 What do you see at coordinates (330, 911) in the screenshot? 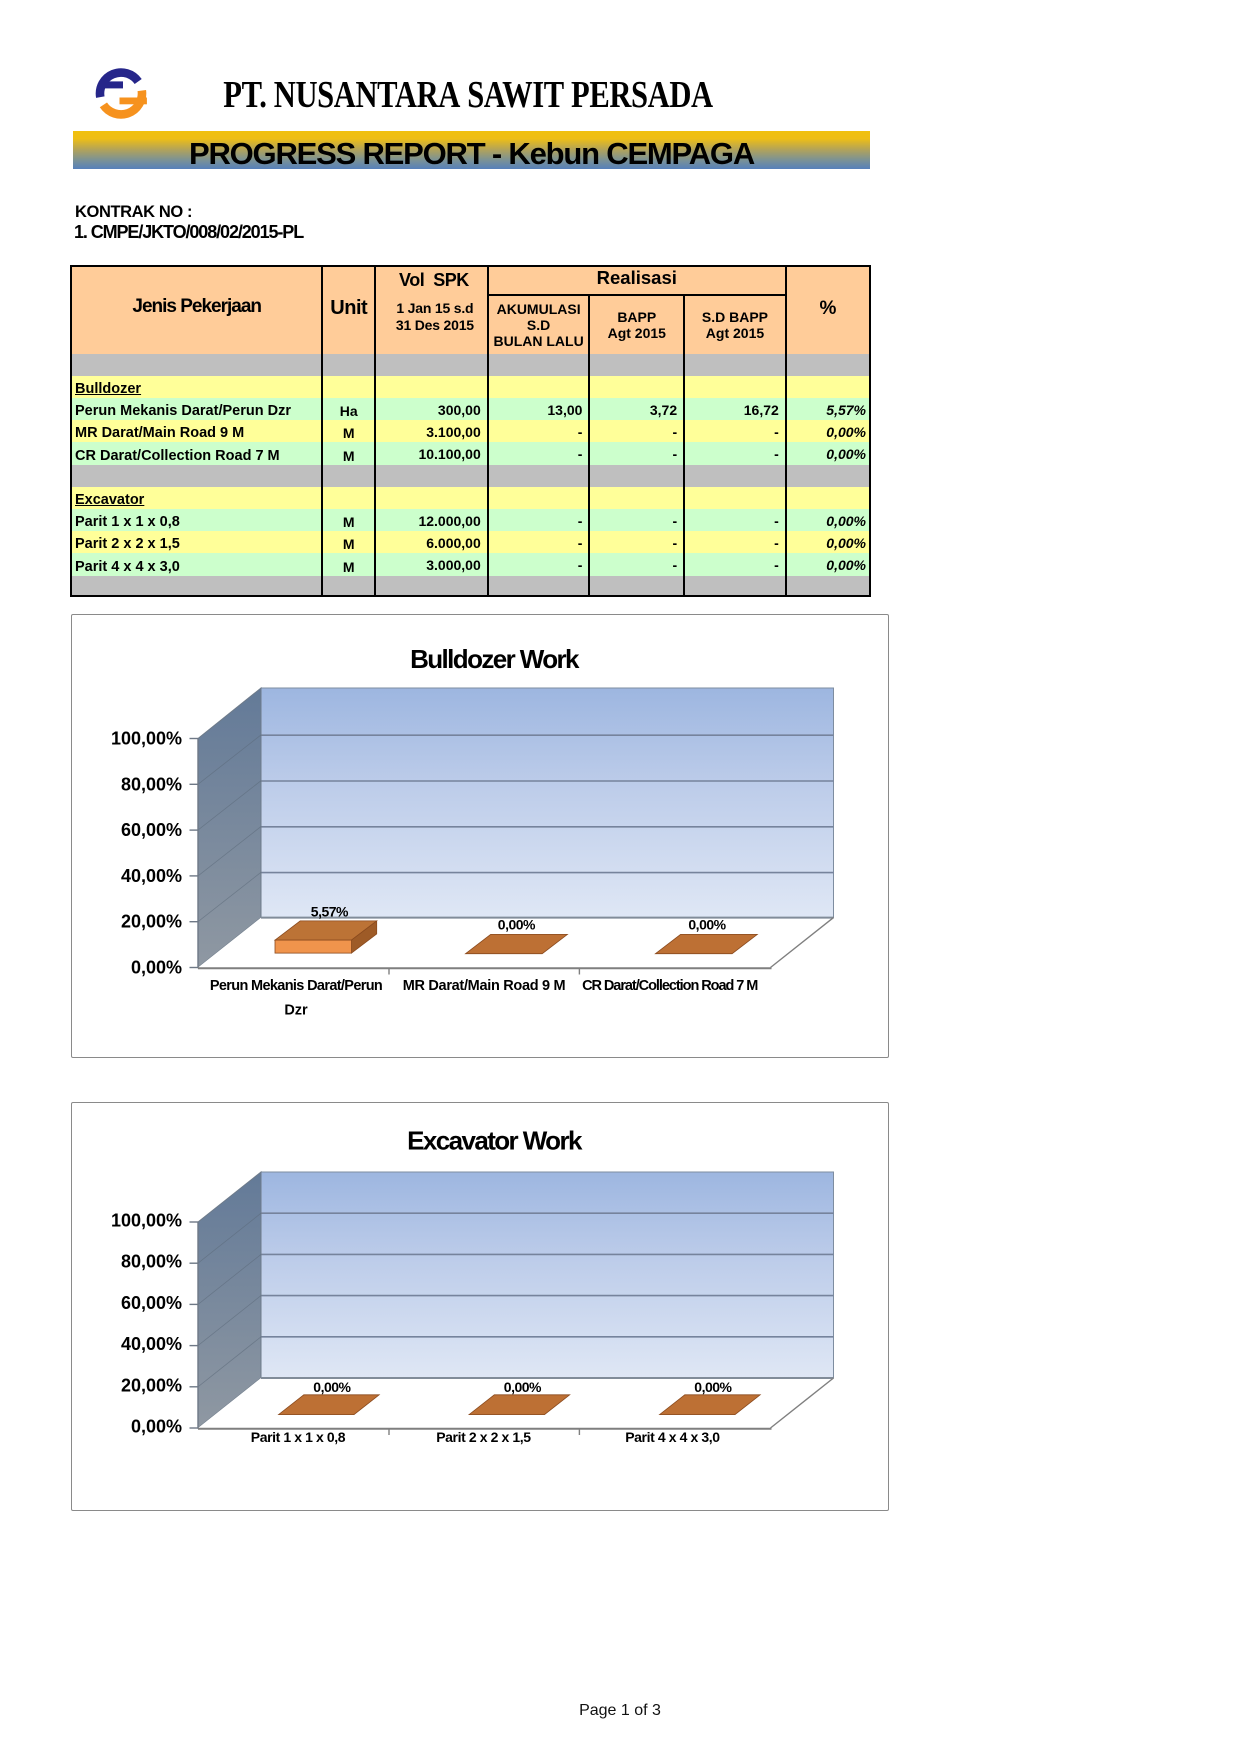
I see `svg-text: 5,57%` at bounding box center [330, 911].